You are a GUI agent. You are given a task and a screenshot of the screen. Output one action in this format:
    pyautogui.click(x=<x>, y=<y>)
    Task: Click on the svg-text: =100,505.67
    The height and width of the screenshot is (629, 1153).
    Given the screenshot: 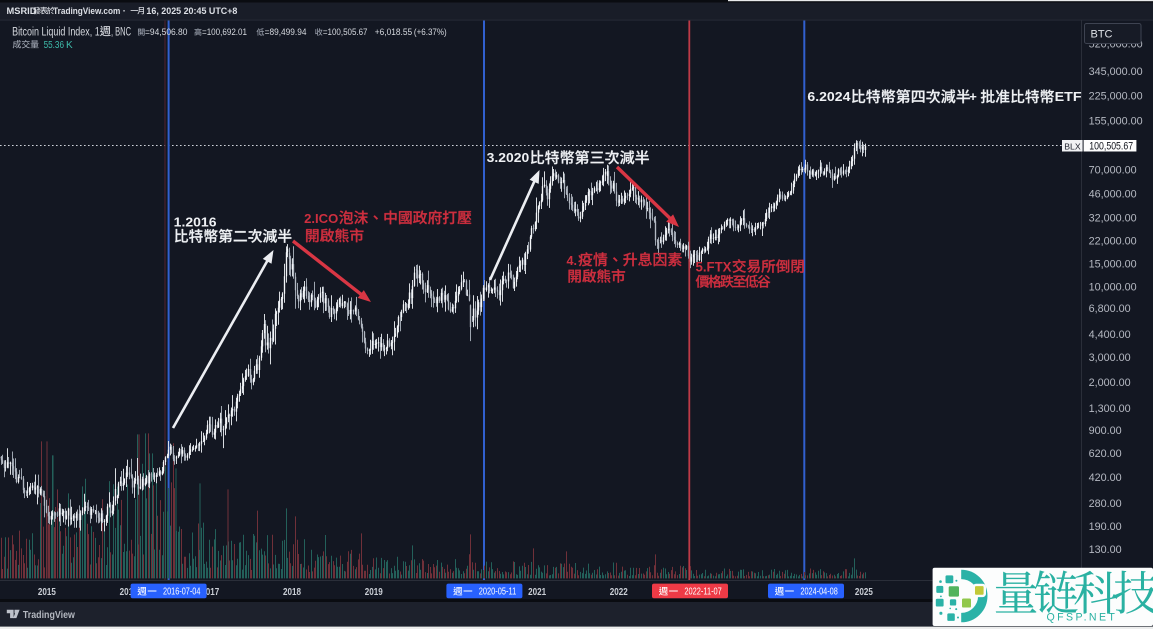 What is the action you would take?
    pyautogui.click(x=345, y=31)
    